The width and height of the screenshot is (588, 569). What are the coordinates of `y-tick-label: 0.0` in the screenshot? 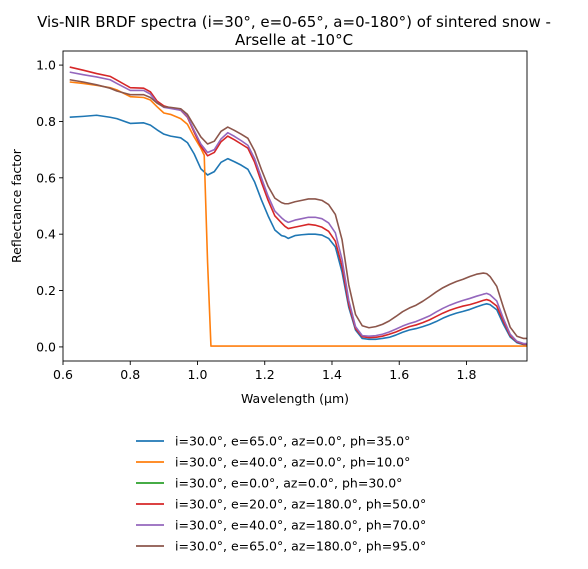 It's located at (46, 346).